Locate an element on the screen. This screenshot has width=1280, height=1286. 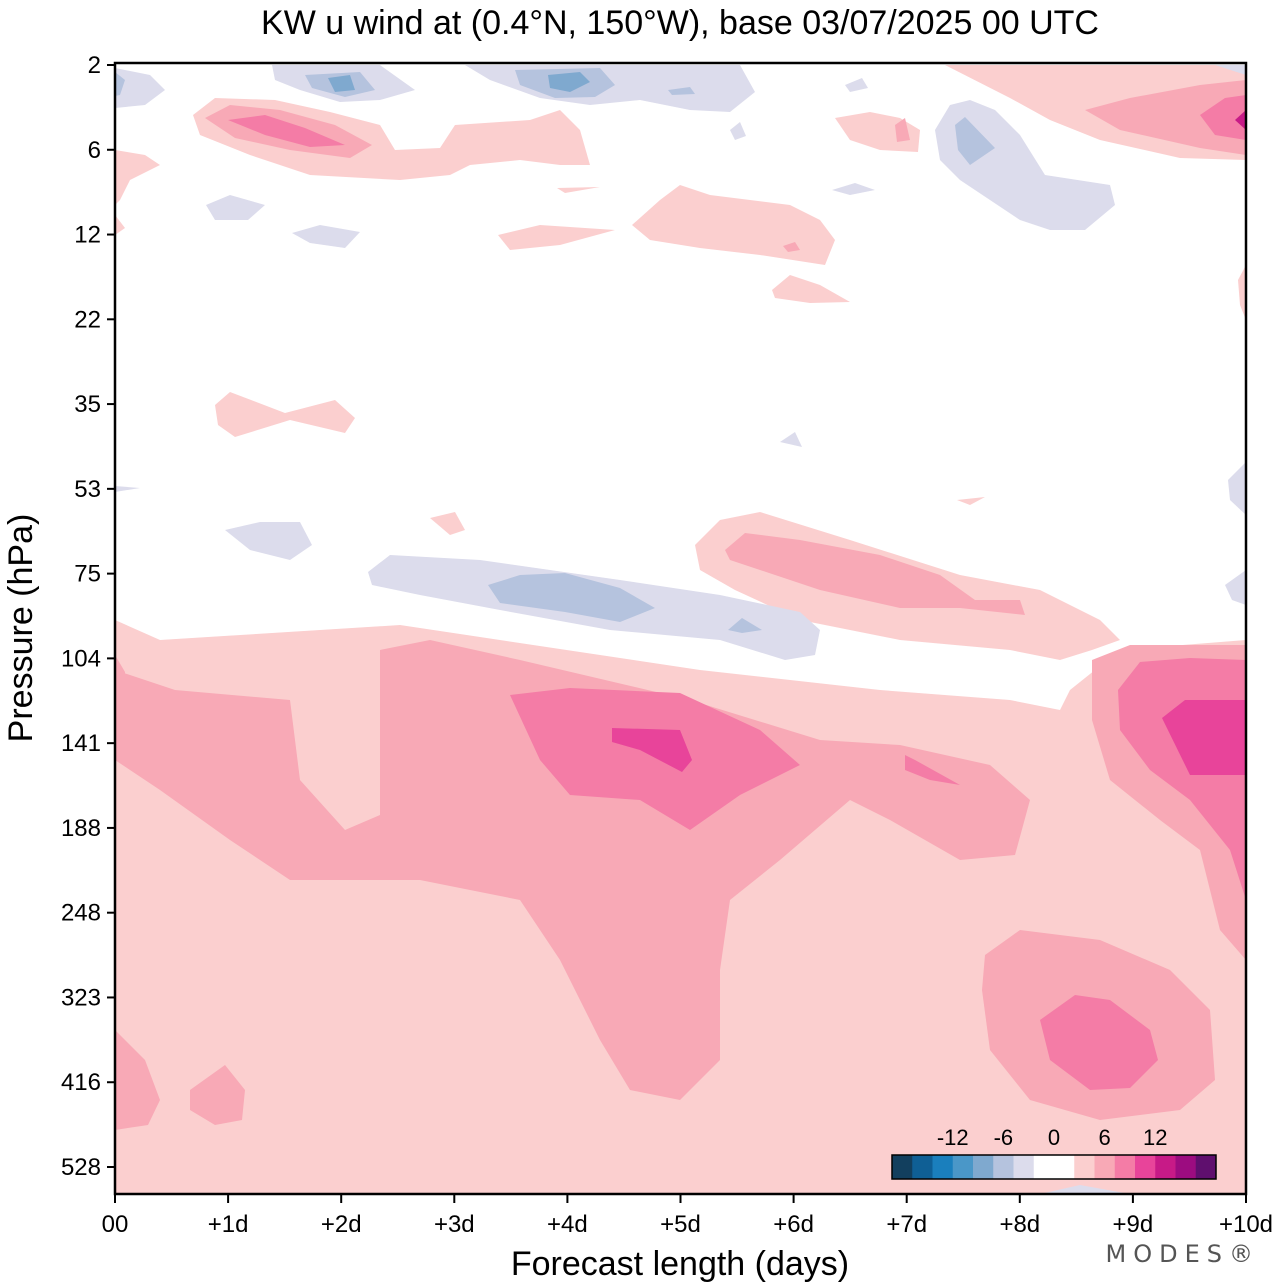
contour-strat-west-mid is located at coordinates (877, 132).